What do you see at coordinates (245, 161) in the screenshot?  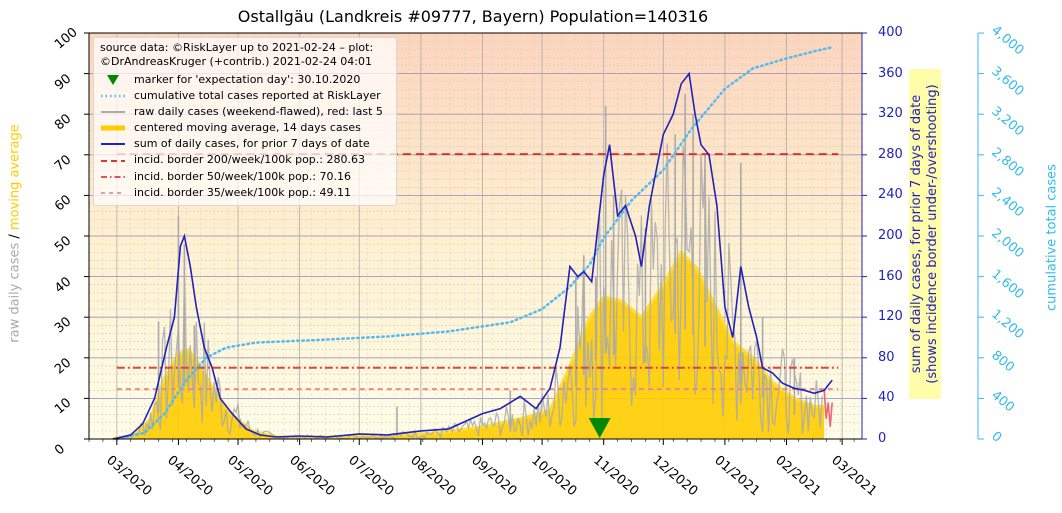 I see `legend-item-border-200: incid. border 200/week/100k pop.: 280.63` at bounding box center [245, 161].